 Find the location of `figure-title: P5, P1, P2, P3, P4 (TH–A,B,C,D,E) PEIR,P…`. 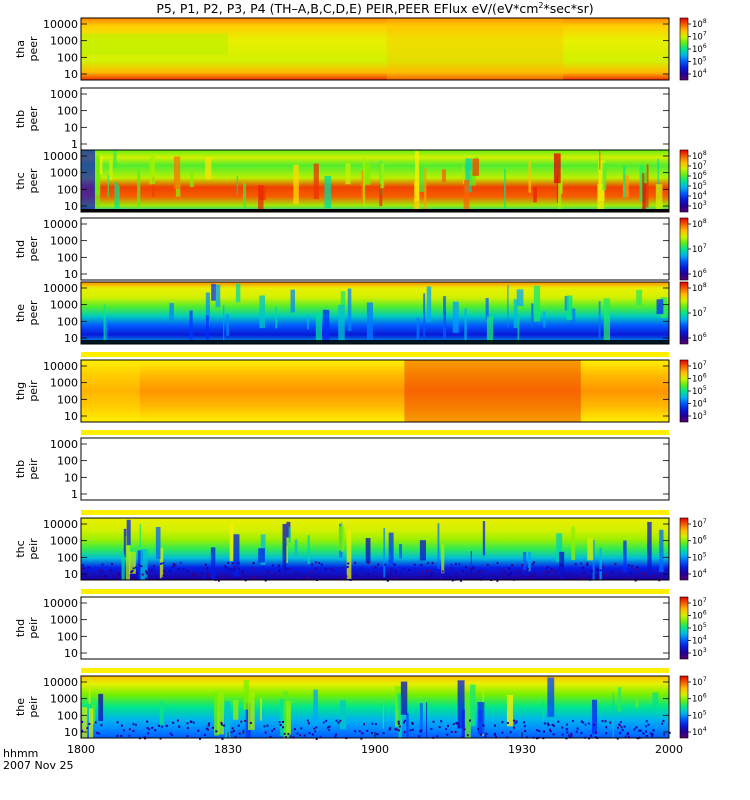

figure-title: P5, P1, P2, P3, P4 (TH–A,B,C,D,E) PEIR,P… is located at coordinates (374, 8).